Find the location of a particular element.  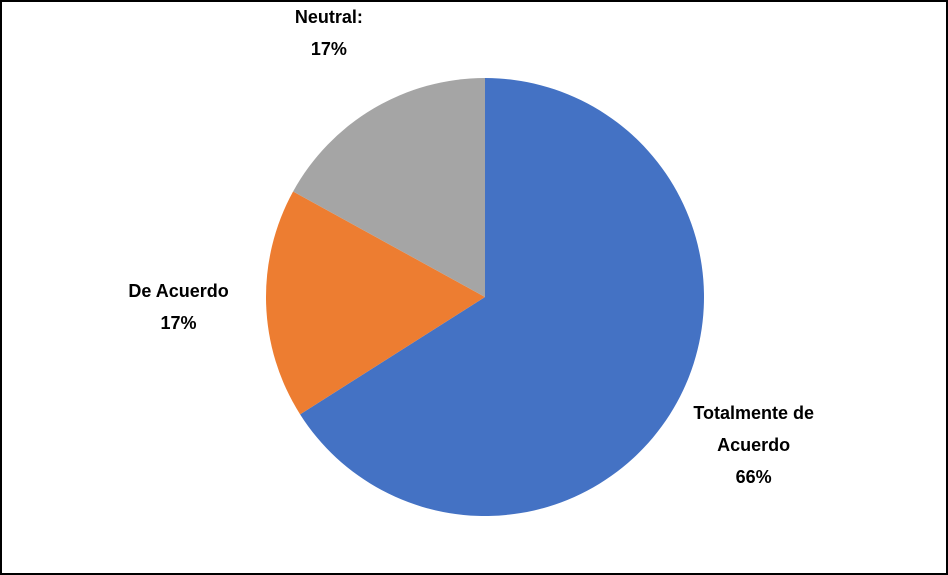

slice-label: Totalmente de Acuerdo 66% is located at coordinates (754, 445).